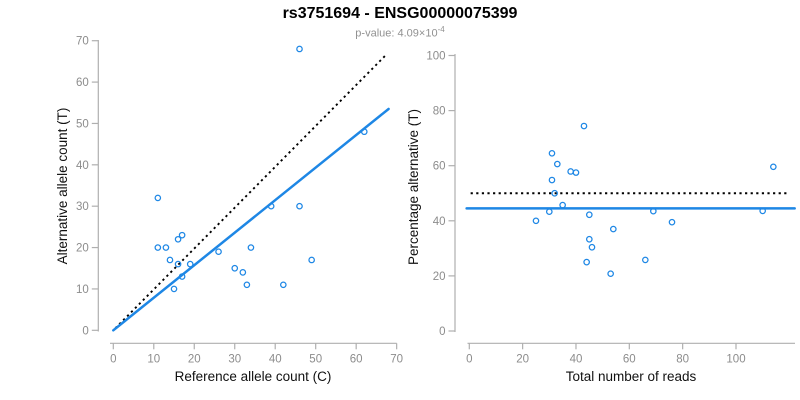 This screenshot has height=400, width=800. I want to click on x-axis-title: Reference allele count (C), so click(253, 376).